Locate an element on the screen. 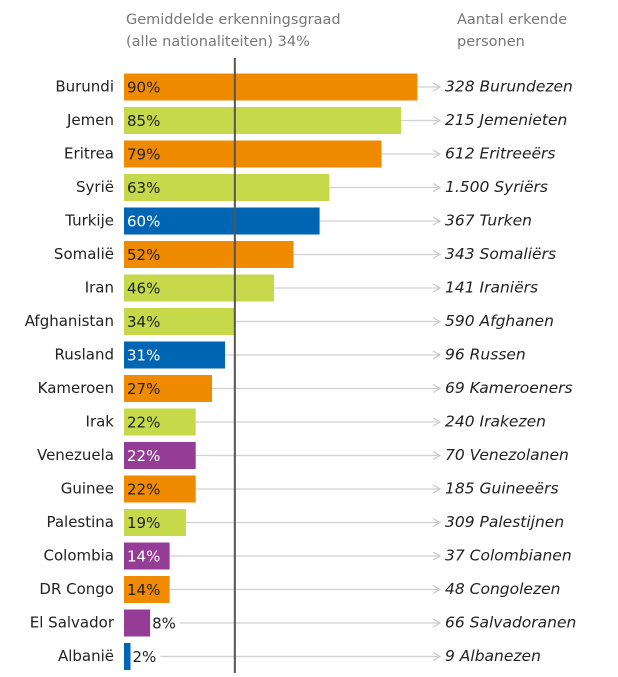  category-label: Rusland is located at coordinates (84, 355).